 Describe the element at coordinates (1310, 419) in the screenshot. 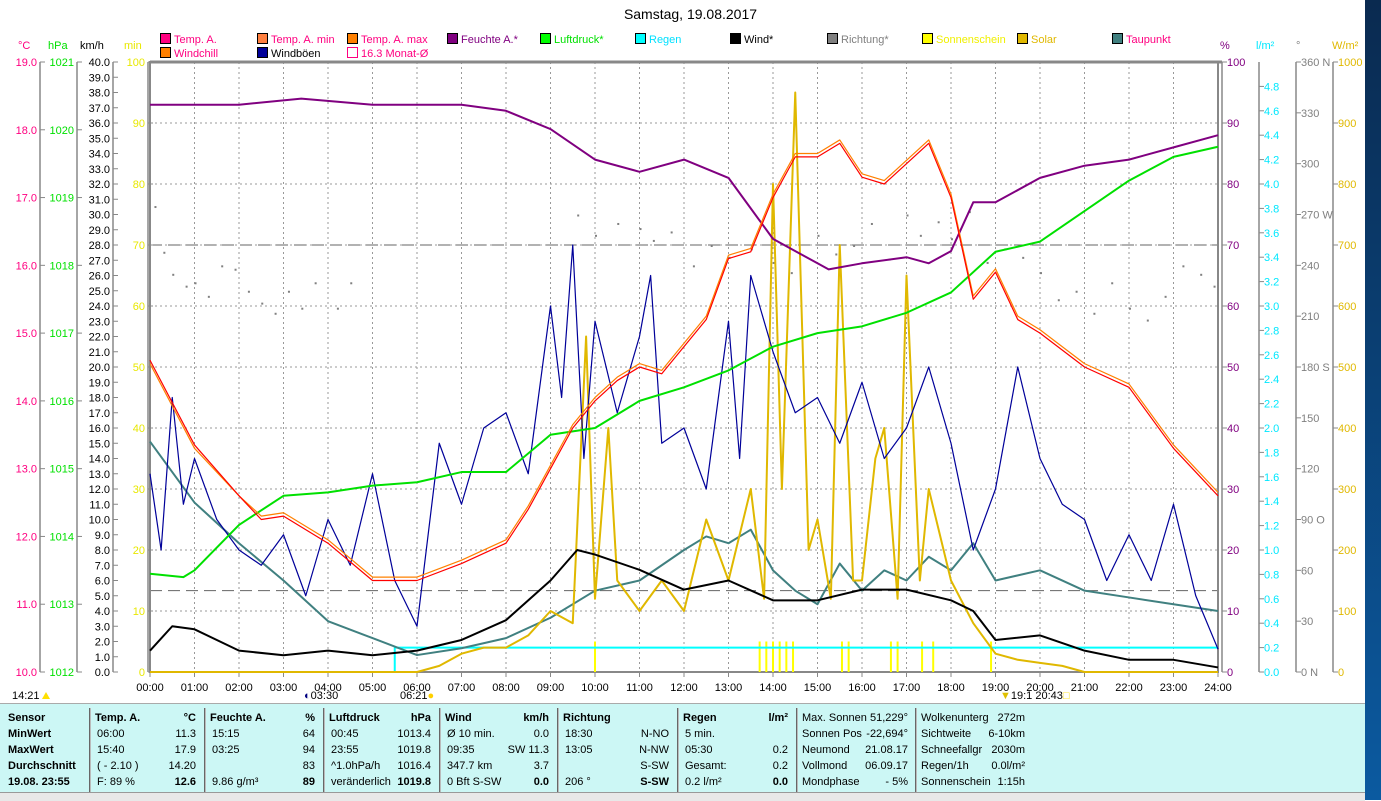

I see `axis-label-deg: 150` at that location.